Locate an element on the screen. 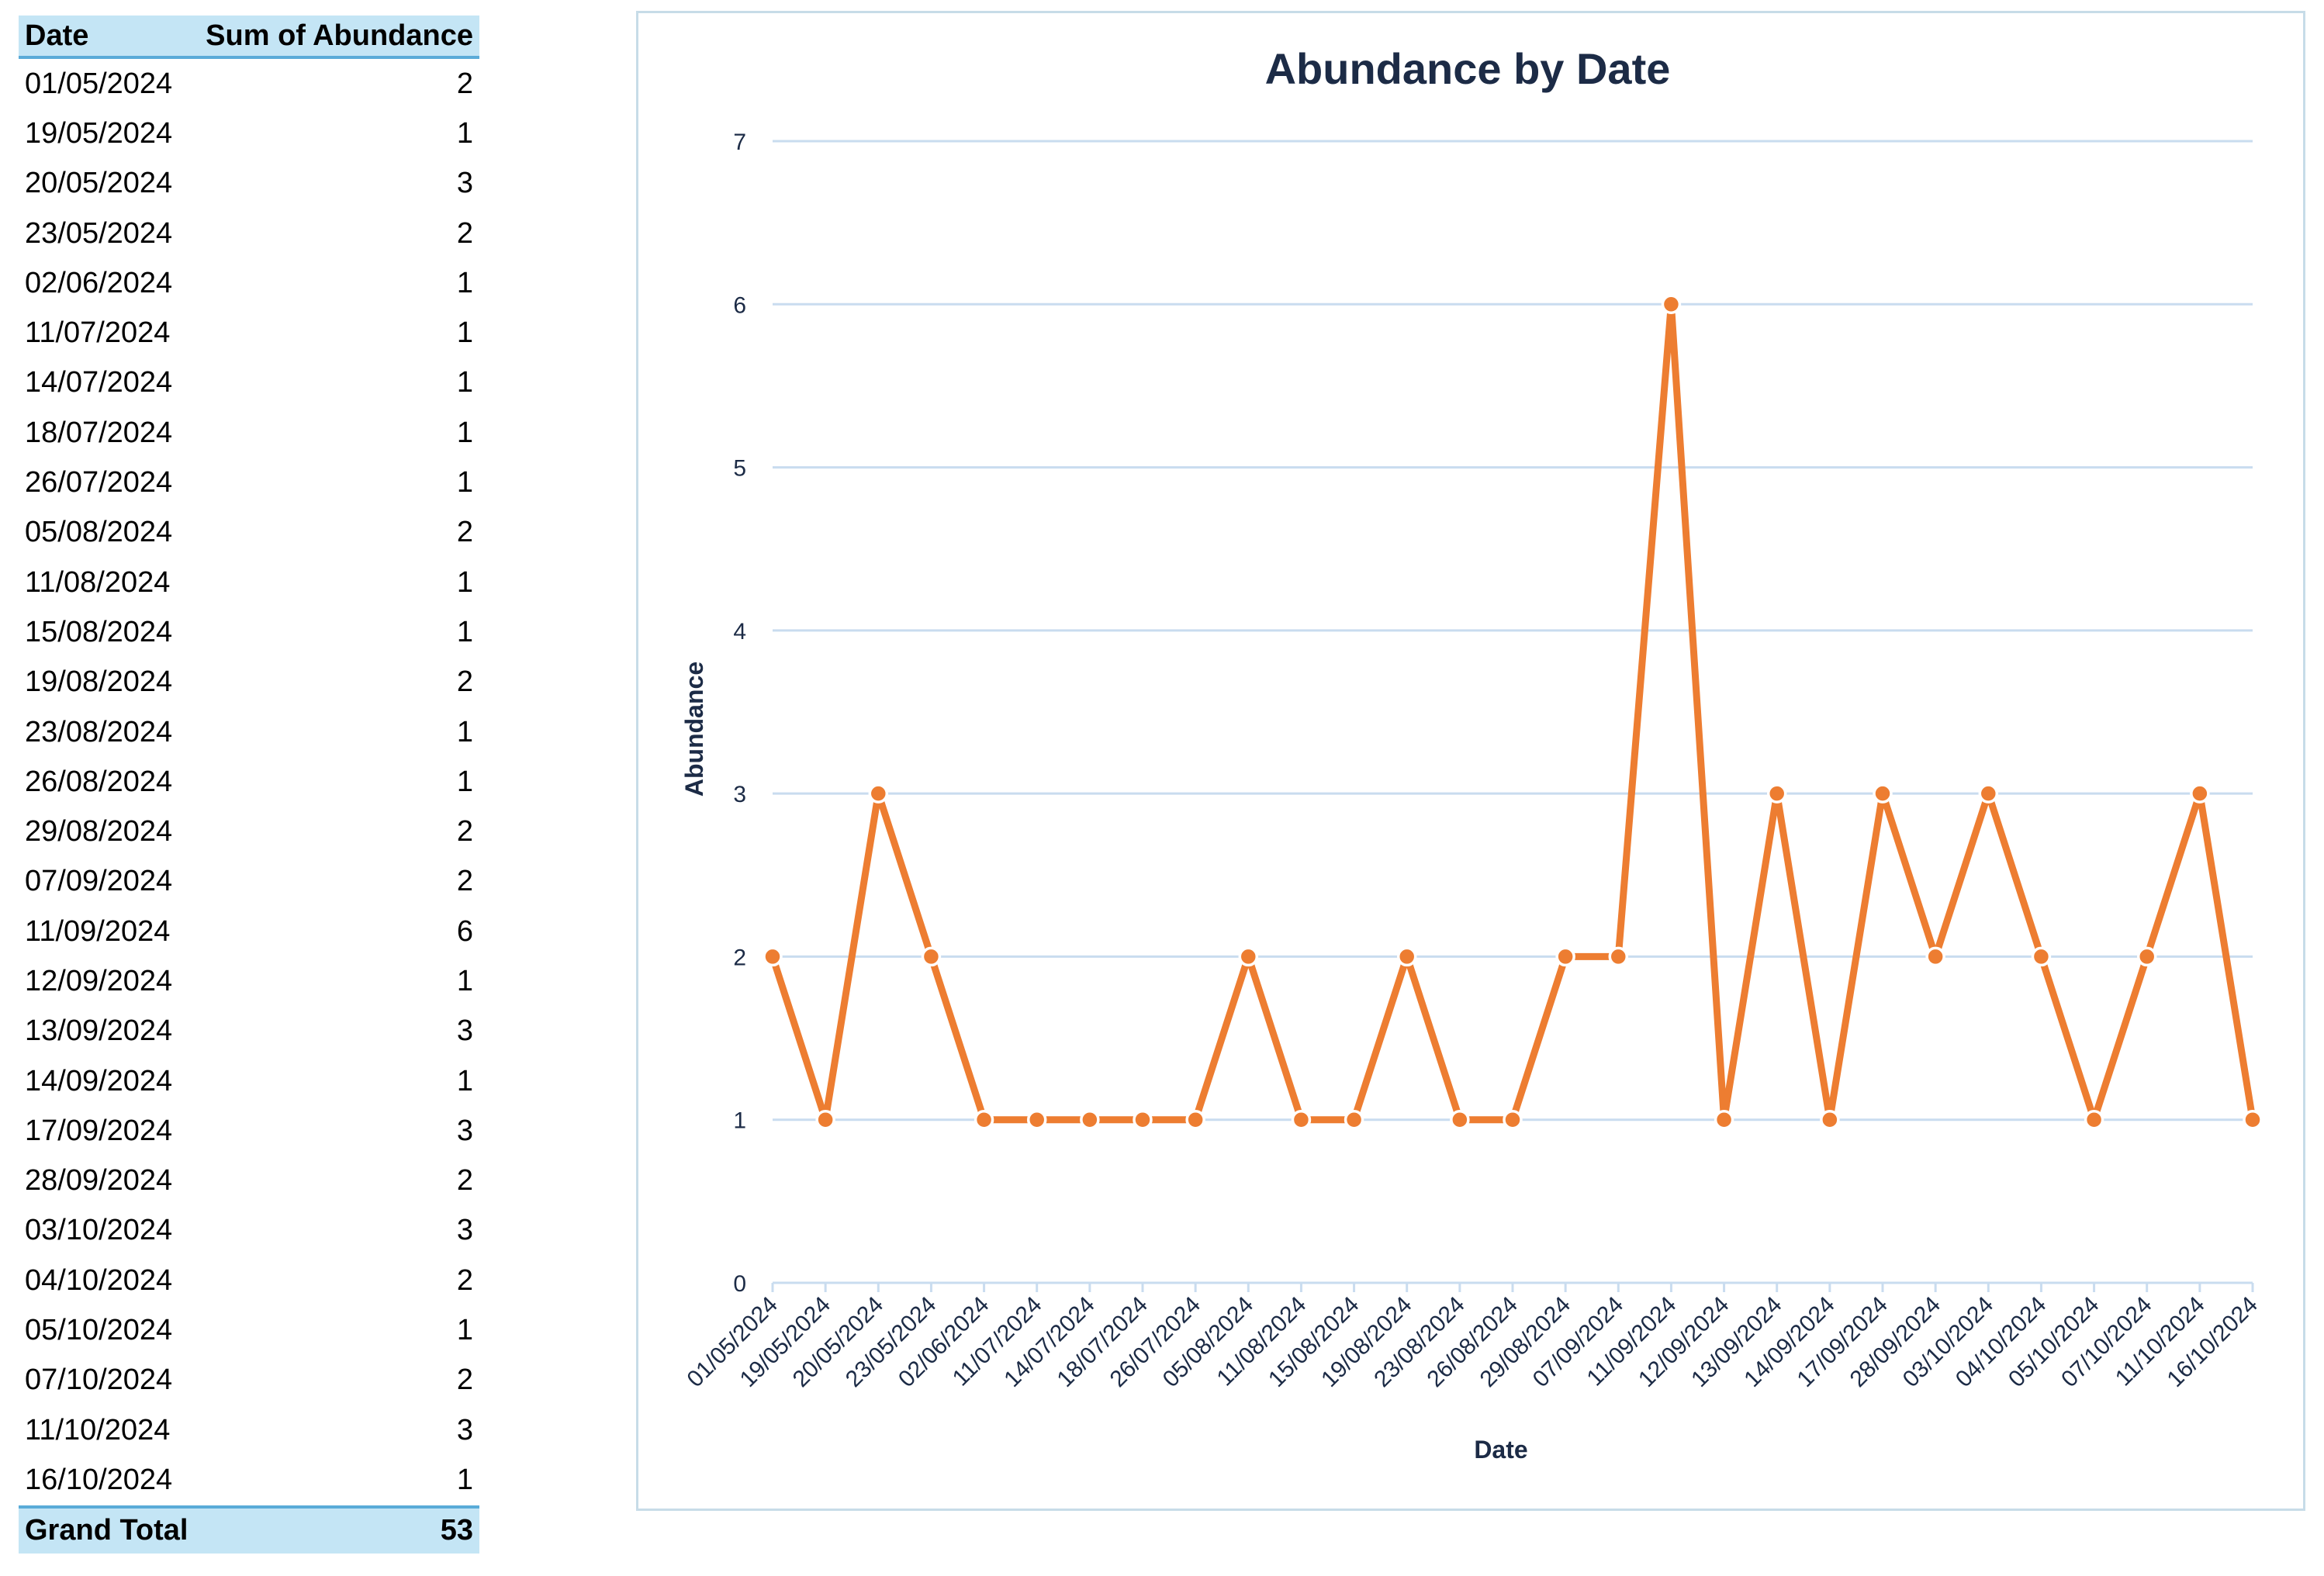  pivot-row-date: 04/10/2024 is located at coordinates (99, 1280).